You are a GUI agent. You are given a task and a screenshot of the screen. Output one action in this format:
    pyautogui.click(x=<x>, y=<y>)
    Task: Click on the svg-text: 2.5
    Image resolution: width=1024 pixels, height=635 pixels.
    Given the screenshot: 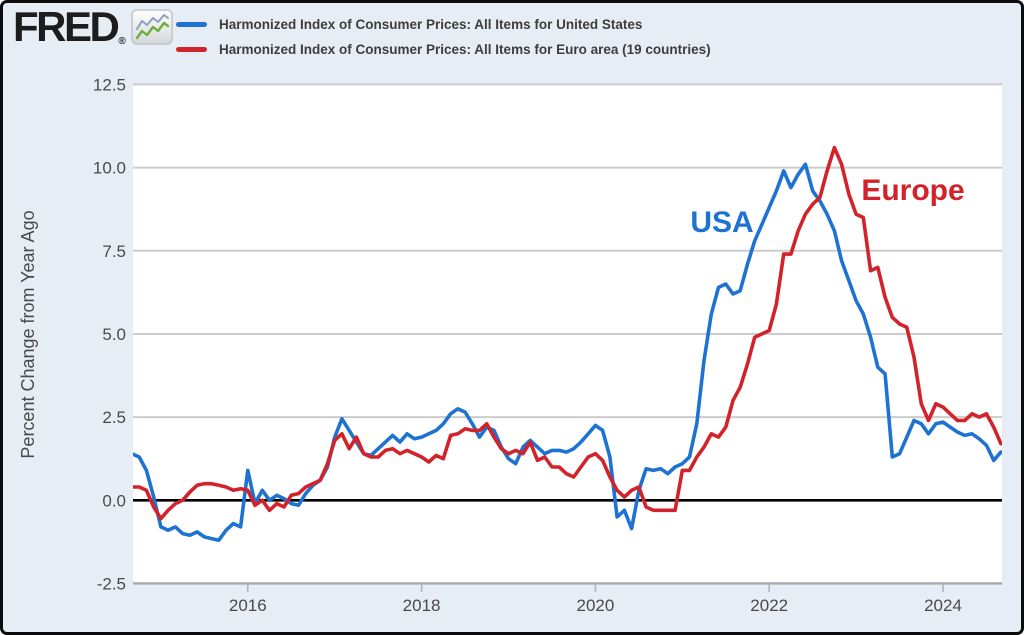 What is the action you would take?
    pyautogui.click(x=114, y=417)
    